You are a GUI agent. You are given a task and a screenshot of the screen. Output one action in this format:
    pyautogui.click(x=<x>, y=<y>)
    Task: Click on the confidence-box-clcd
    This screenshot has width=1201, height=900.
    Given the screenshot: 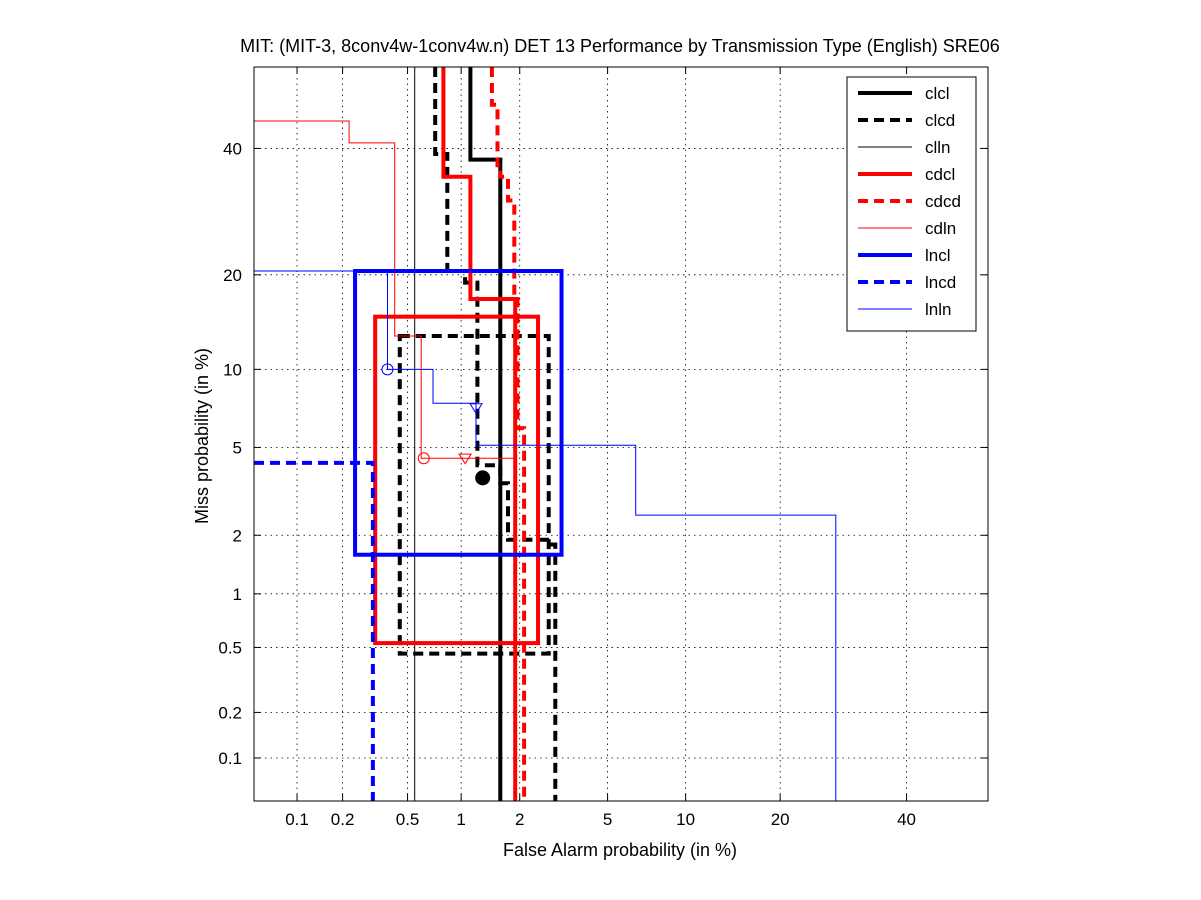 What is the action you would take?
    pyautogui.click(x=474, y=495)
    